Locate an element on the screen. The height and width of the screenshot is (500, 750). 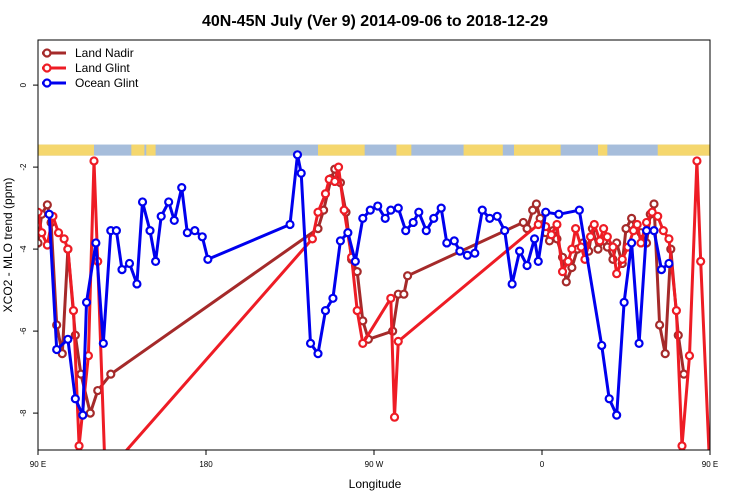
x-axis: 90 E 180 90 W 0 90 E is located at coordinates (374, 459).